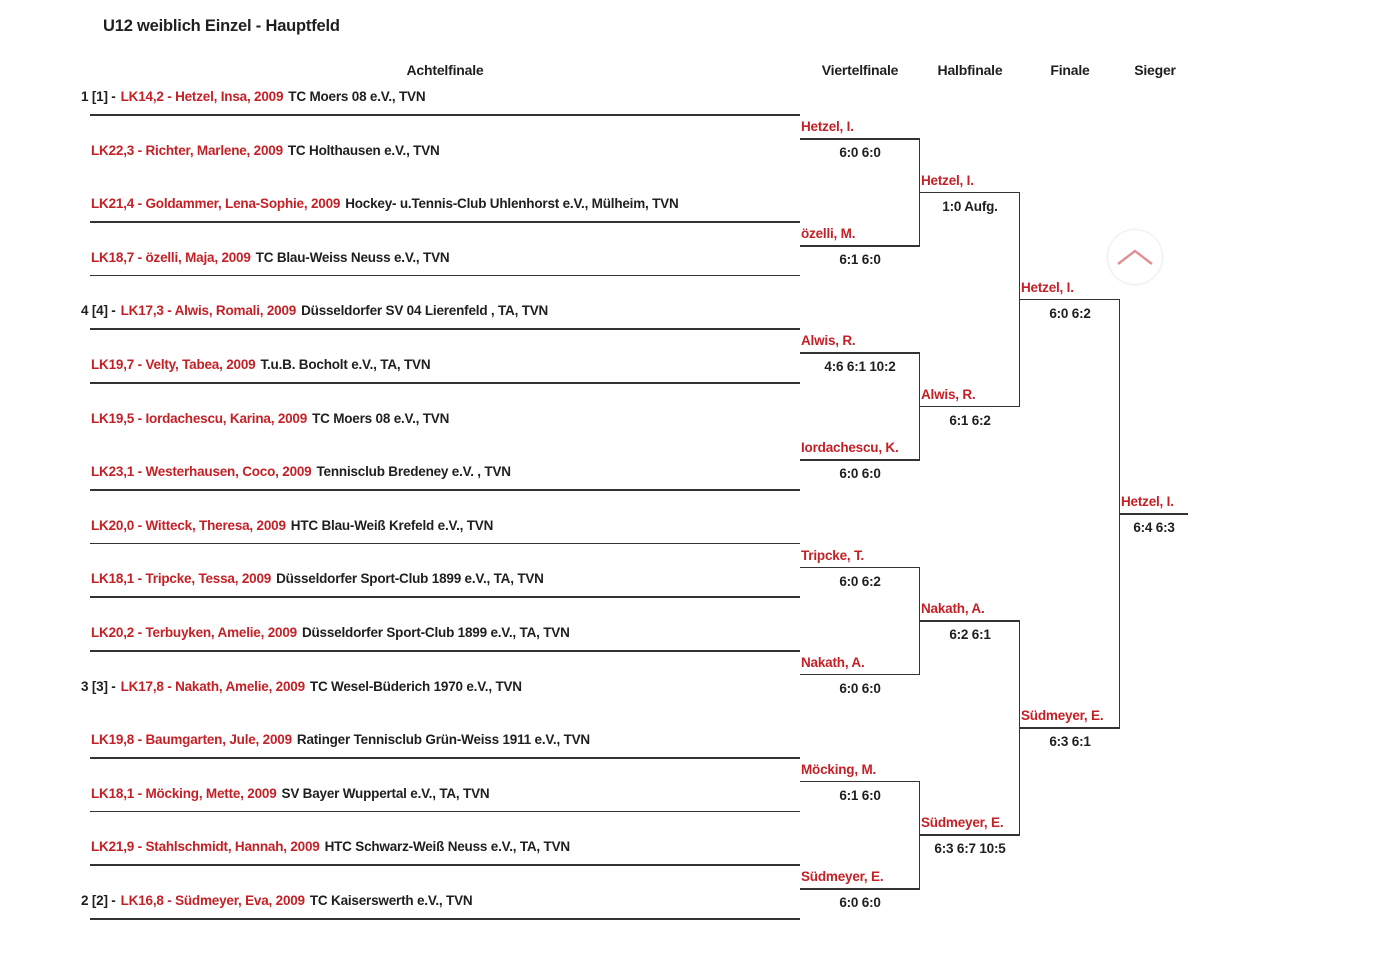 The image size is (1393, 954). I want to click on winner-link: Iordachescu, K., so click(850, 448).